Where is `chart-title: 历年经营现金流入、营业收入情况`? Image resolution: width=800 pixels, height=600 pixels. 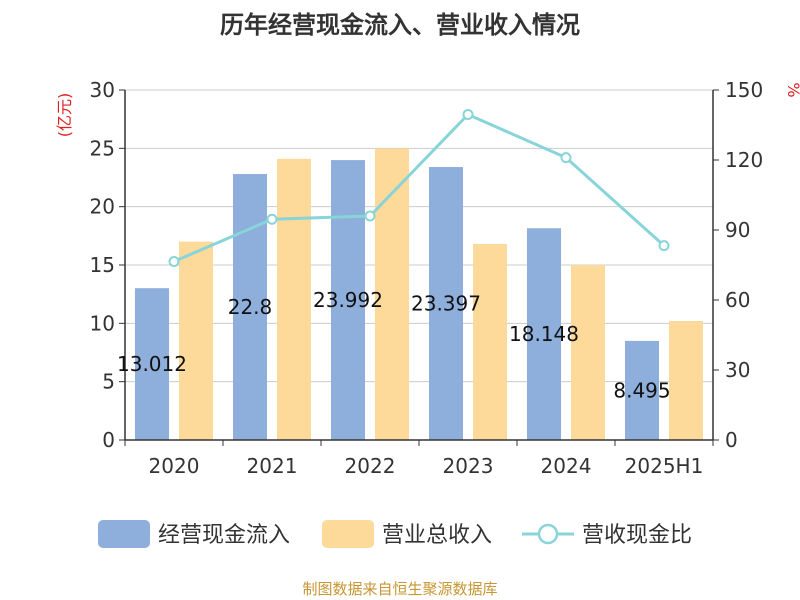
chart-title: 历年经营现金流入、营业收入情况 is located at coordinates (400, 25).